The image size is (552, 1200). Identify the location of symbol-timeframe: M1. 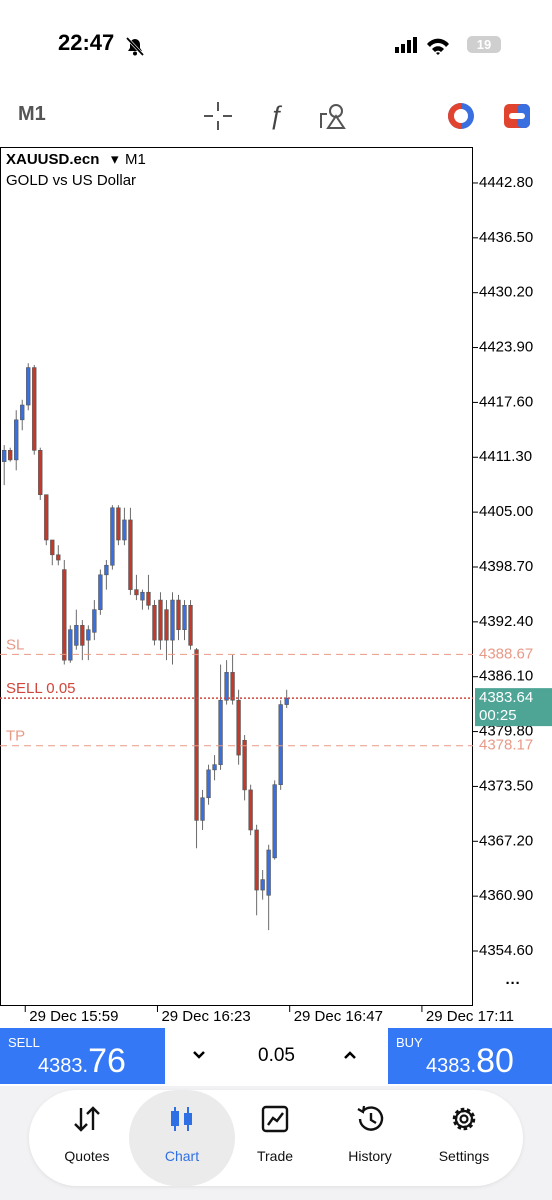
(135, 159).